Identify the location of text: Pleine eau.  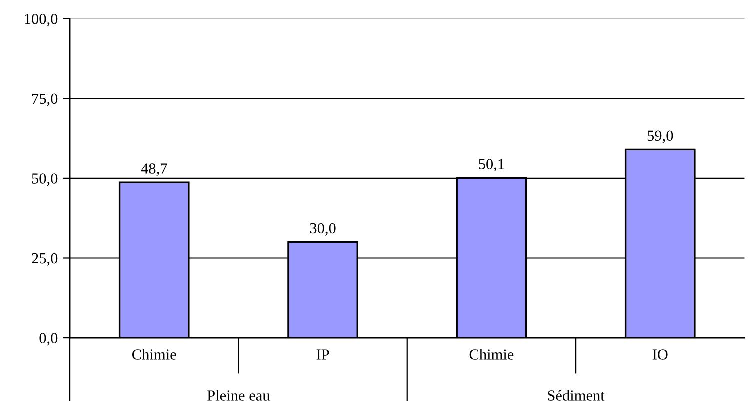
(239, 395).